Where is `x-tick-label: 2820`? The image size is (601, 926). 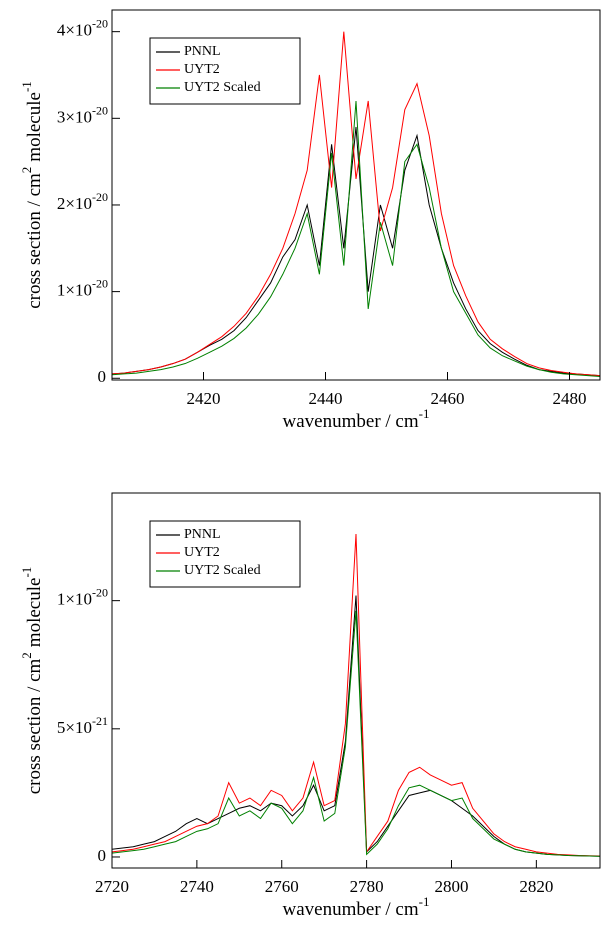 x-tick-label: 2820 is located at coordinates (536, 886).